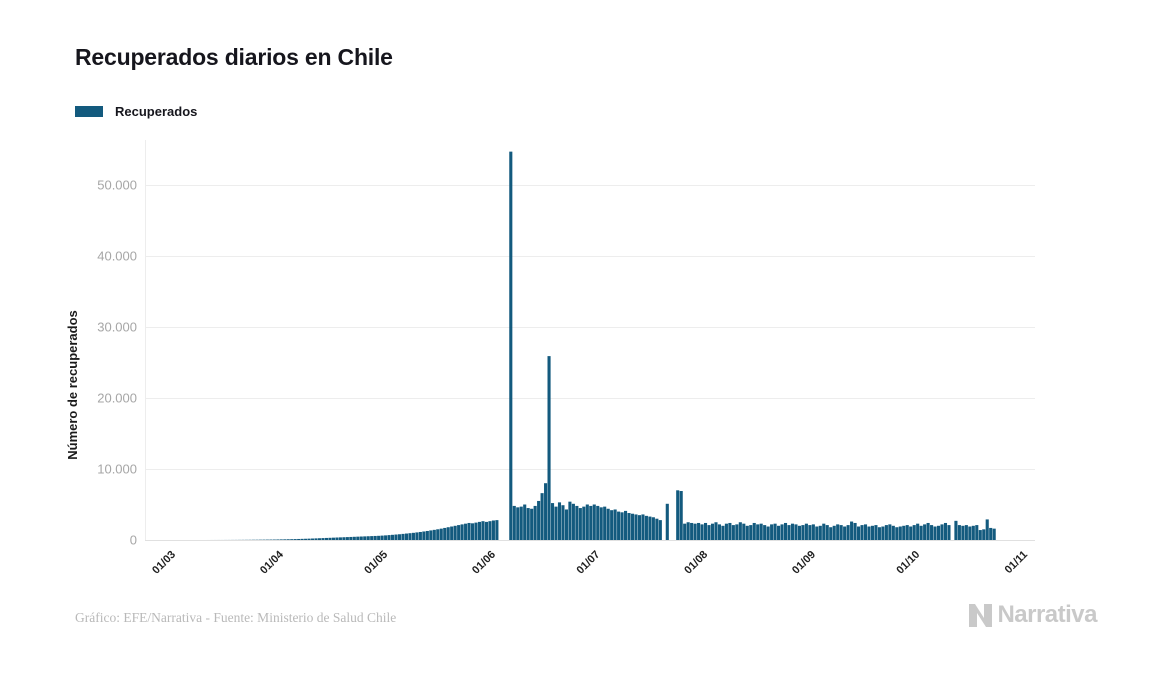  I want to click on y-tick-label: 50.000, so click(117, 185).